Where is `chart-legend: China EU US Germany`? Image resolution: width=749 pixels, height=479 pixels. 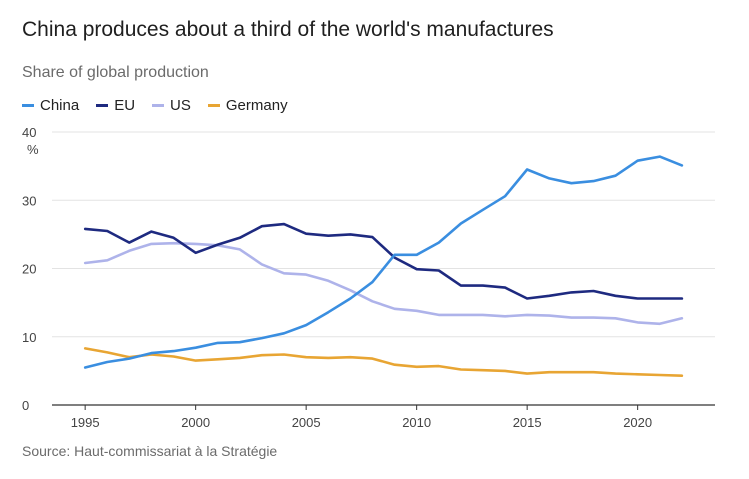
chart-legend: China EU US Germany is located at coordinates (163, 105).